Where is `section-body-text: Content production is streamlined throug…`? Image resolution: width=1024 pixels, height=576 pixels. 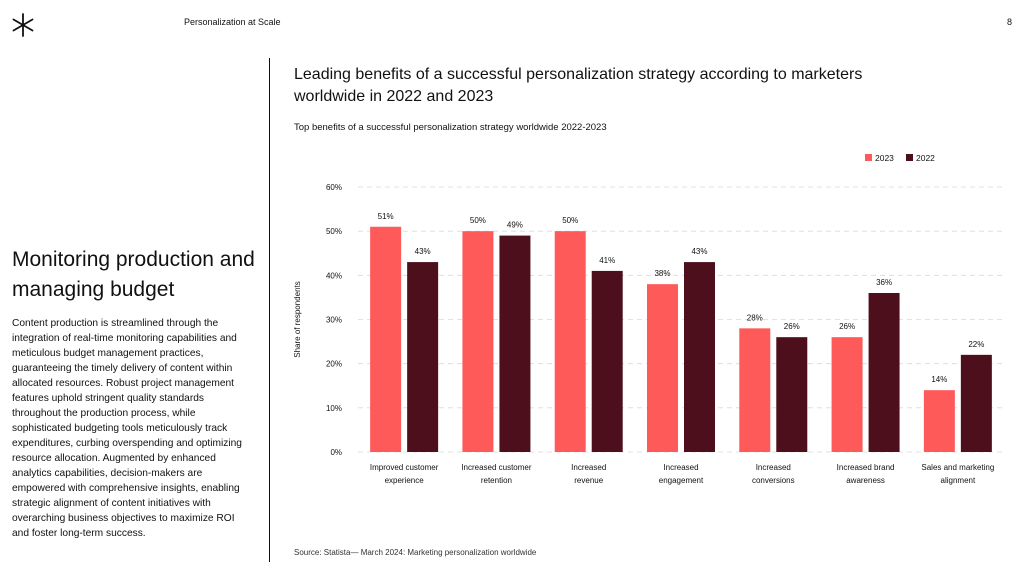 section-body-text: Content production is streamlined throug… is located at coordinates (127, 428).